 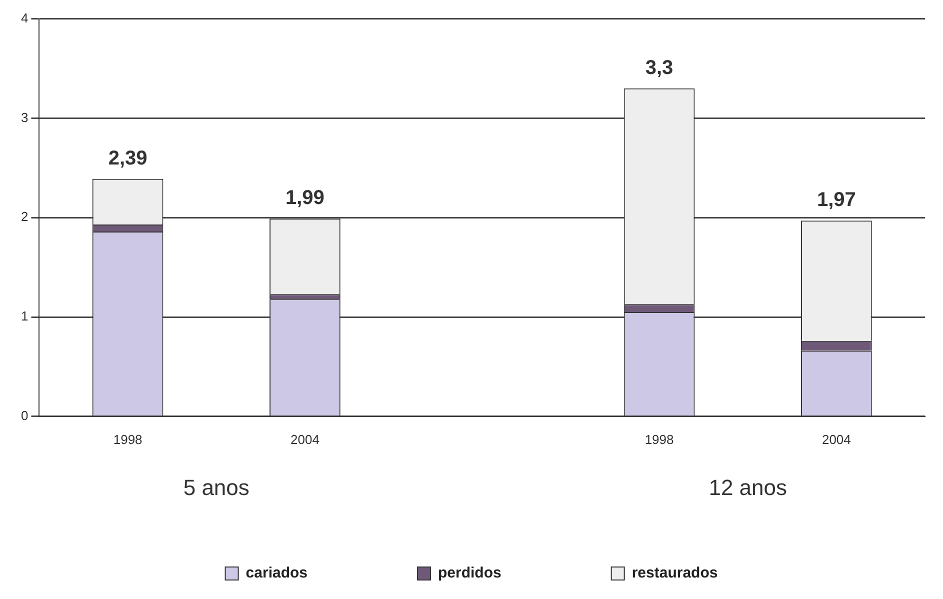 I want to click on y-tick-label: 4, so click(x=24, y=18).